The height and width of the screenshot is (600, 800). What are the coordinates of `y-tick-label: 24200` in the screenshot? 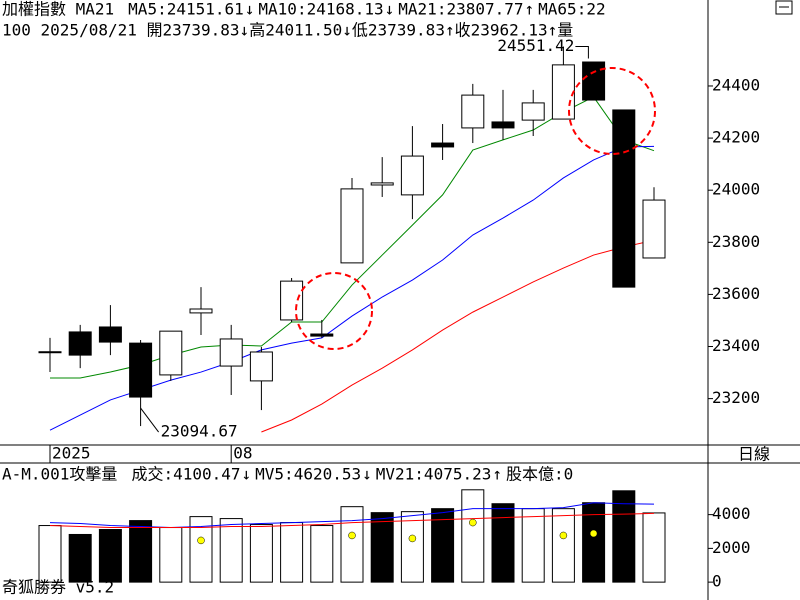 It's located at (736, 137).